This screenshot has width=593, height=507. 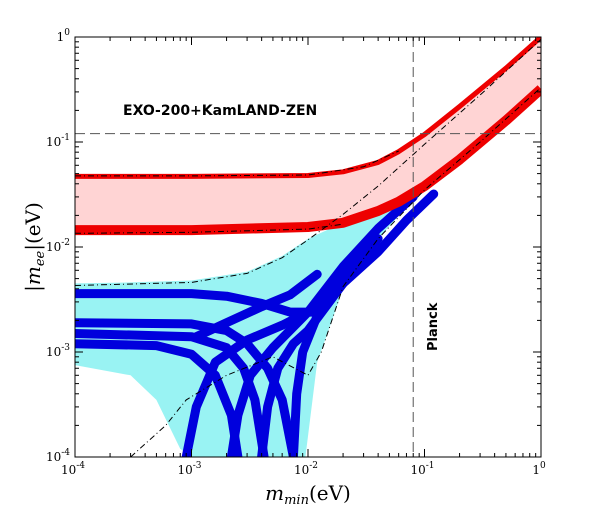 I want to click on y-tick-label-exp: -4, so click(x=65, y=453).